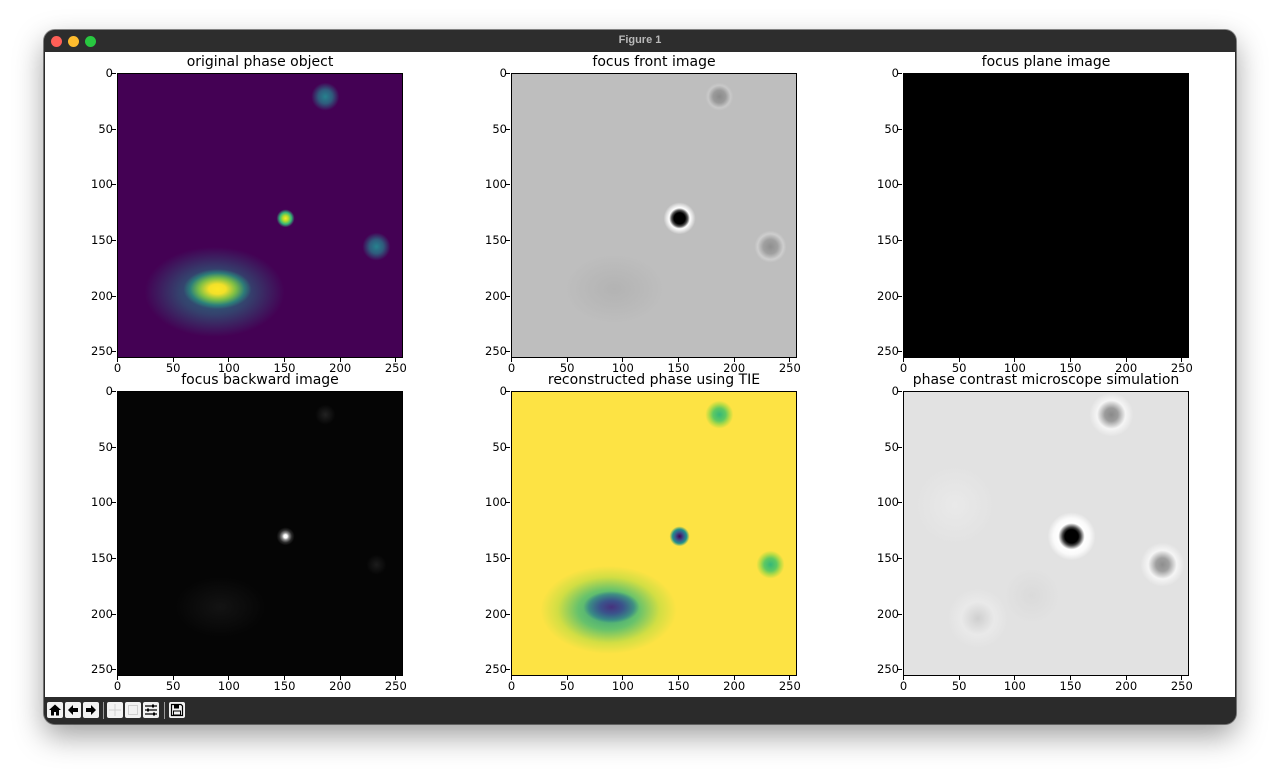 This screenshot has width=1280, height=783. Describe the element at coordinates (56, 41) in the screenshot. I see `close-window-button` at that location.